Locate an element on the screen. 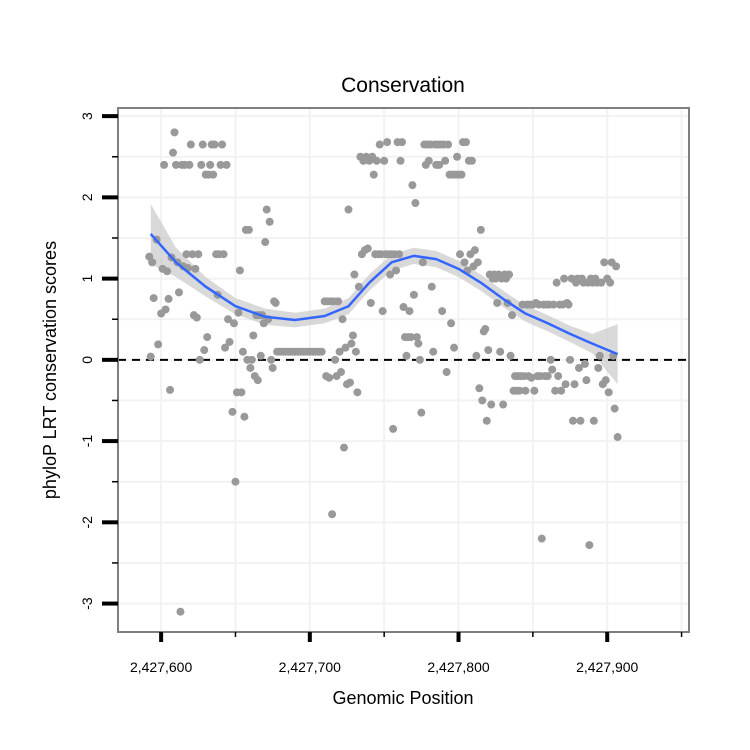  smooth-curve-layer is located at coordinates (384, 294).